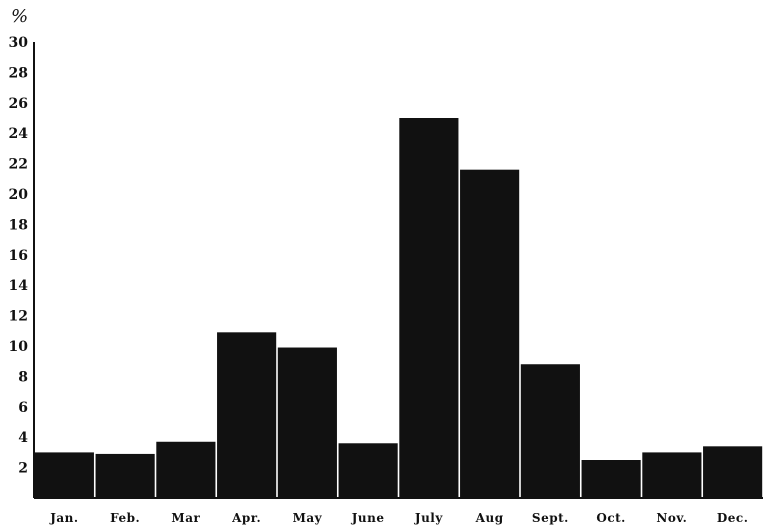  Describe the element at coordinates (185, 518) in the screenshot. I see `x-category-label: Mar` at that location.